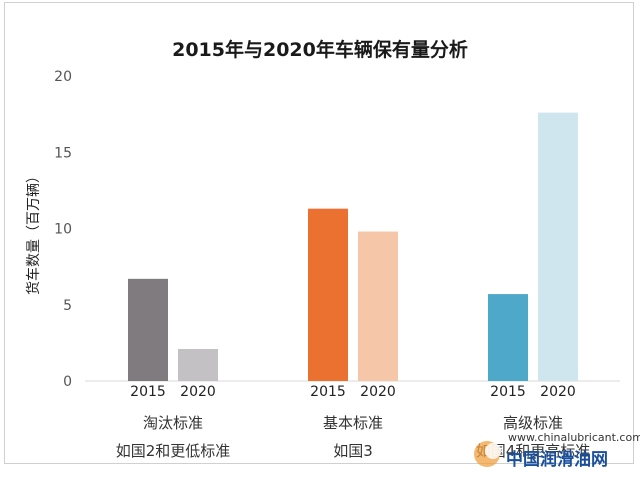 This screenshot has height=495, width=640. I want to click on bar-3-2020, so click(558, 246).